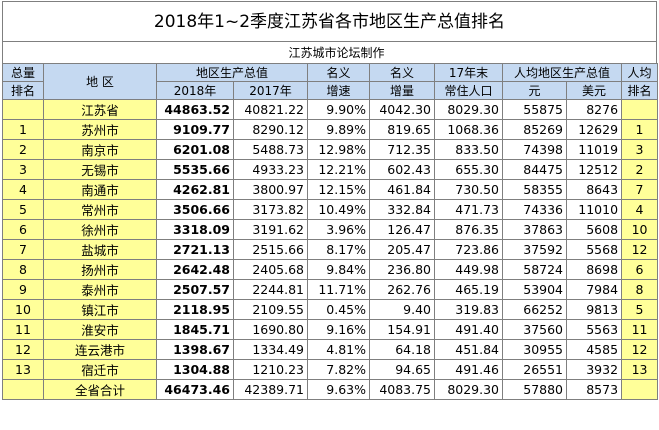 The width and height of the screenshot is (659, 430). What do you see at coordinates (270, 149) in the screenshot?
I see `gdp-2017-cell: 5488.73` at bounding box center [270, 149].